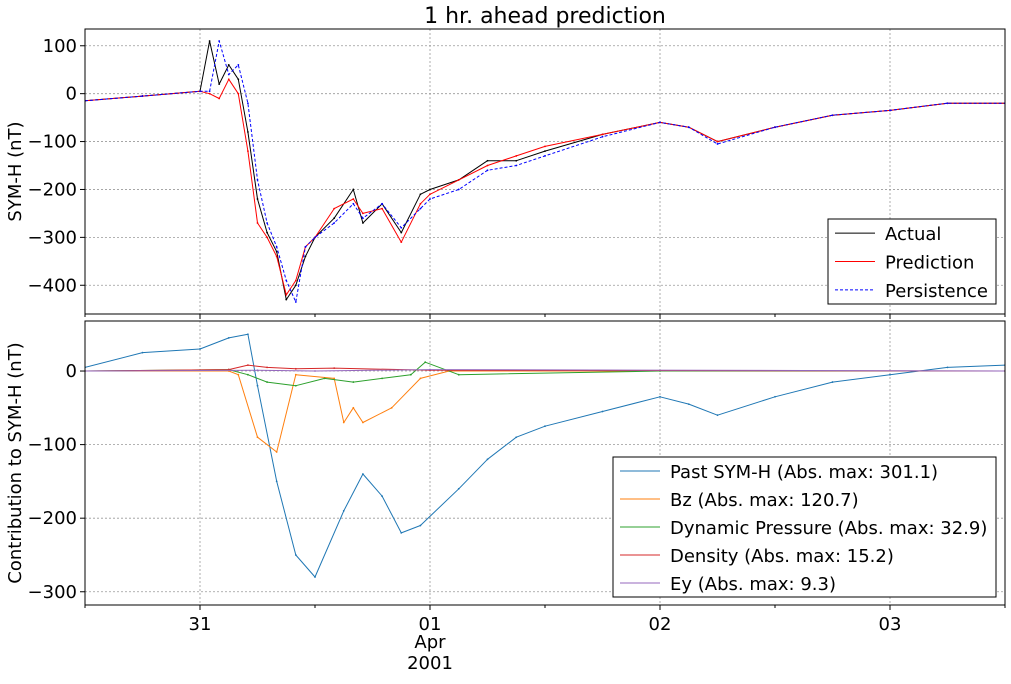  Describe the element at coordinates (15, 462) in the screenshot. I see `y-axis-label: Contribution to SYM-H (nT)` at that location.